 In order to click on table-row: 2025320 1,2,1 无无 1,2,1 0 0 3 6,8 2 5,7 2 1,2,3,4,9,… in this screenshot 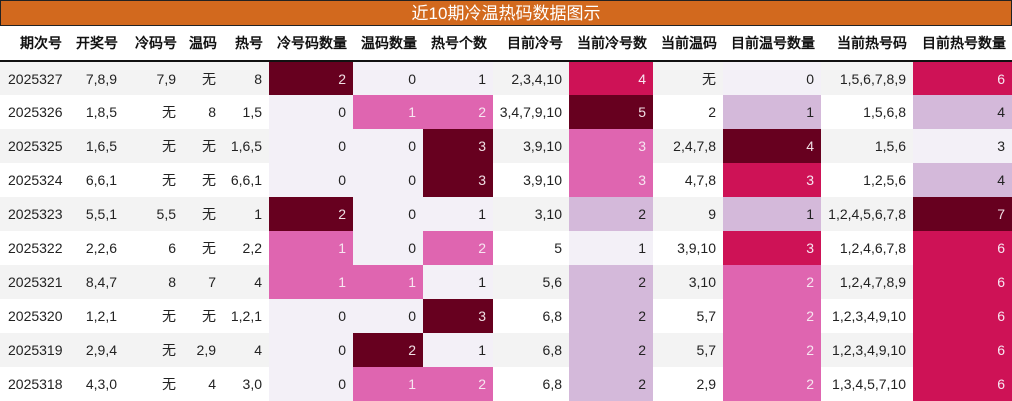, I will do `click(506, 316)`.